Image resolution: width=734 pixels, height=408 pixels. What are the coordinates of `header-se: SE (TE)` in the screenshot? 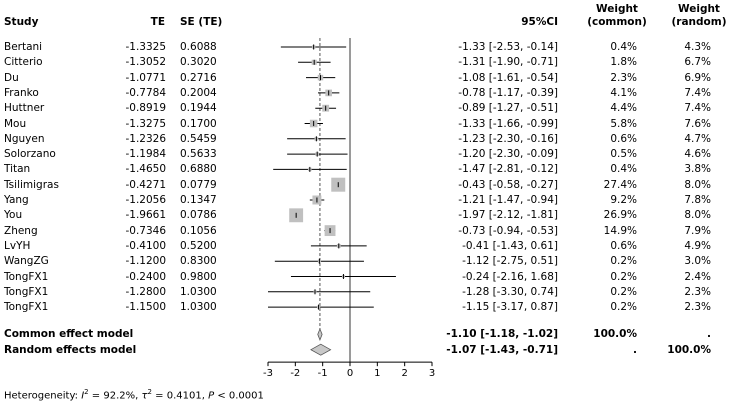 It's located at (201, 22).